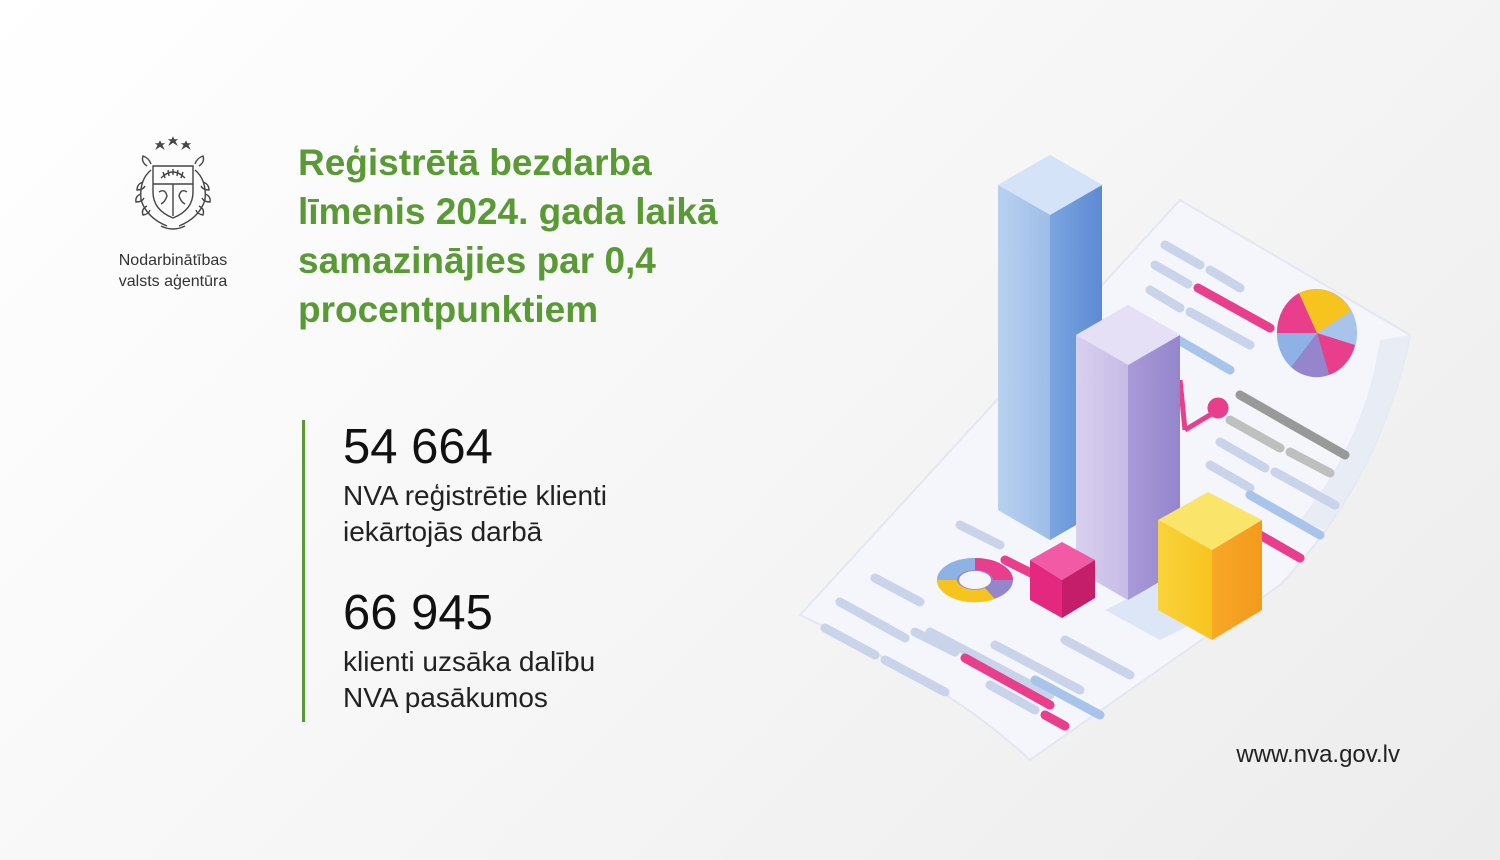 The height and width of the screenshot is (860, 1500). I want to click on stat-label: klienti uzsāka dalību NVA pasākumos, so click(553, 680).